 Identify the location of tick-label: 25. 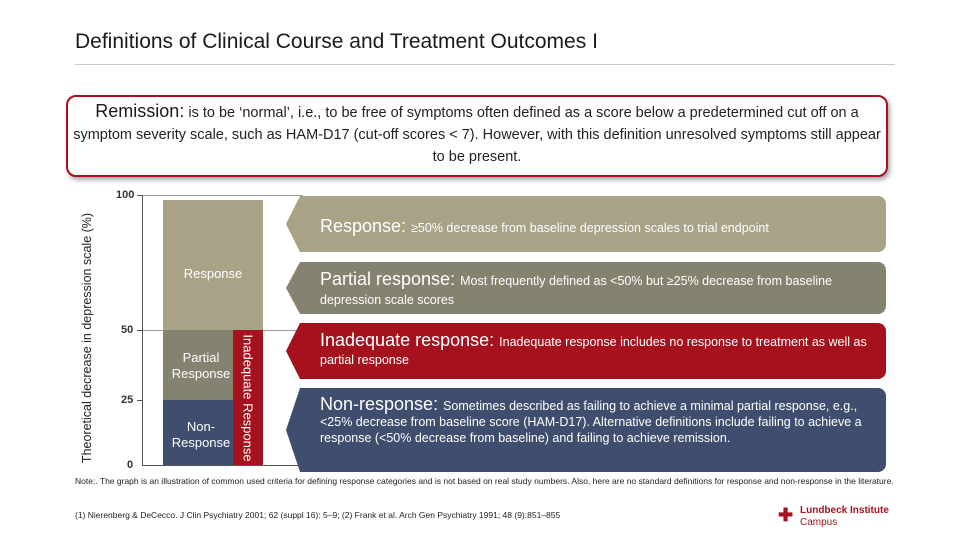
(127, 400).